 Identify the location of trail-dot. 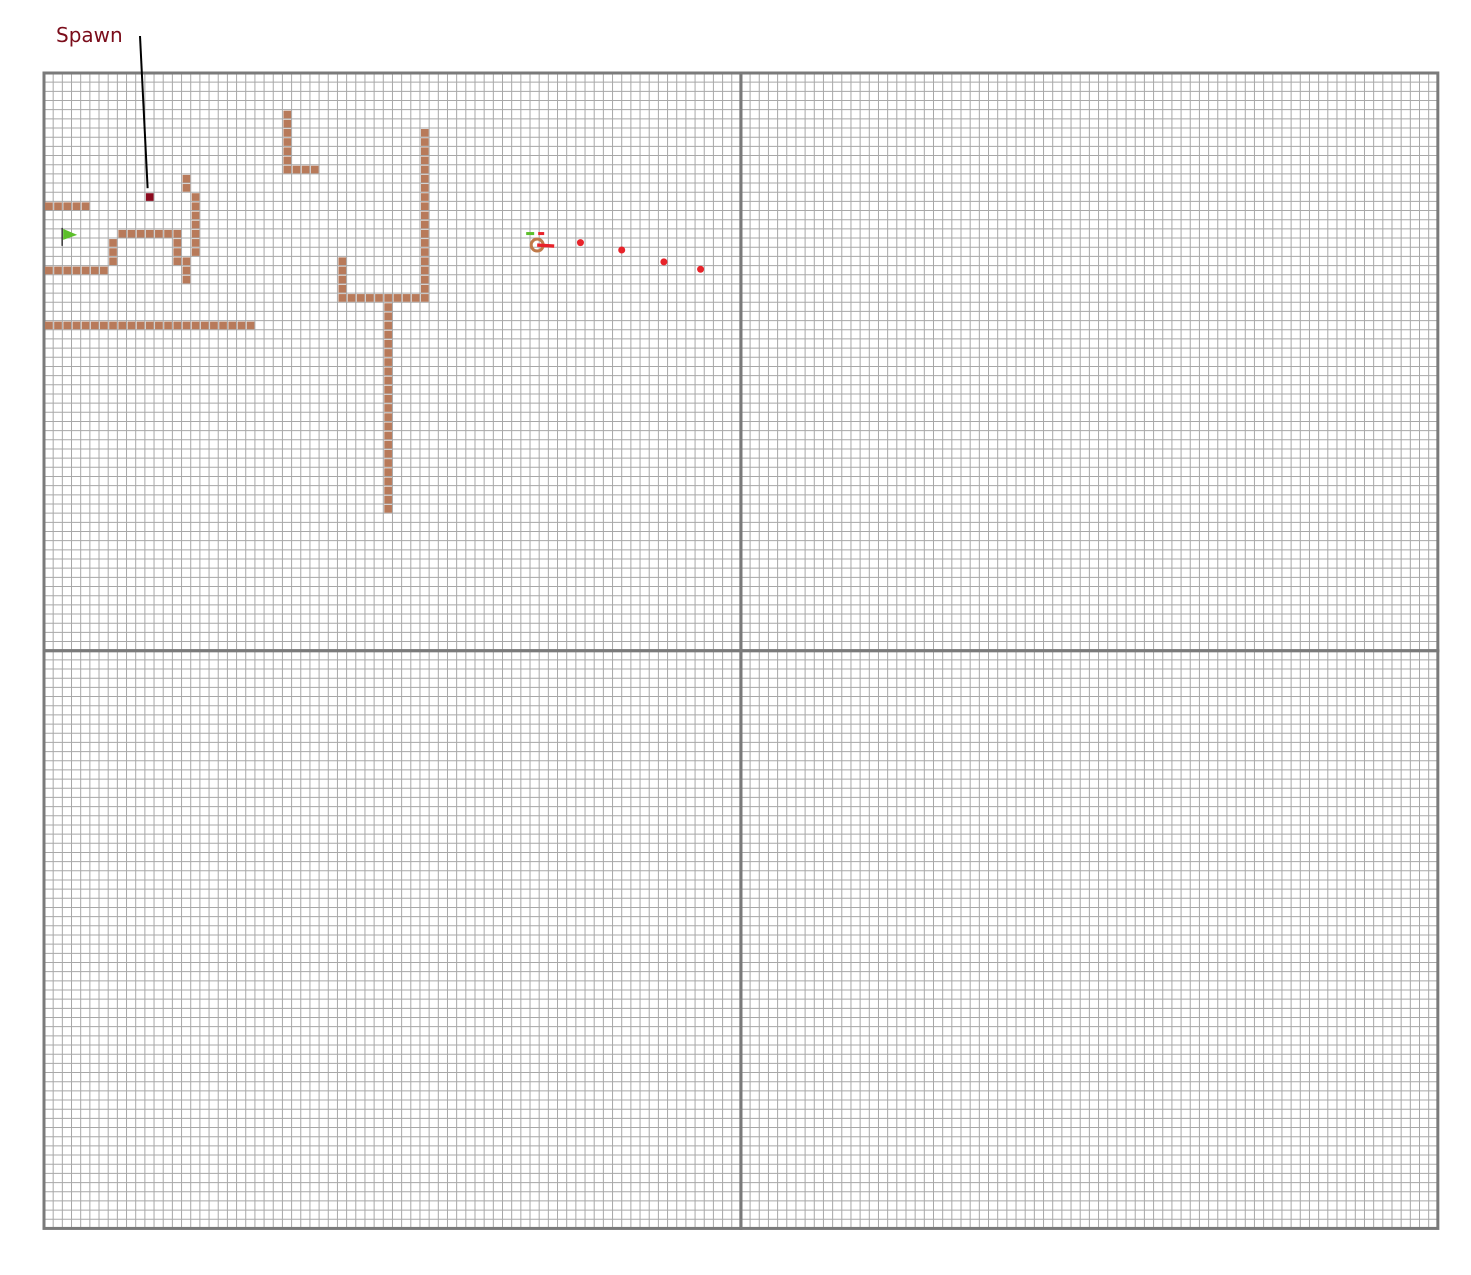
(622, 250).